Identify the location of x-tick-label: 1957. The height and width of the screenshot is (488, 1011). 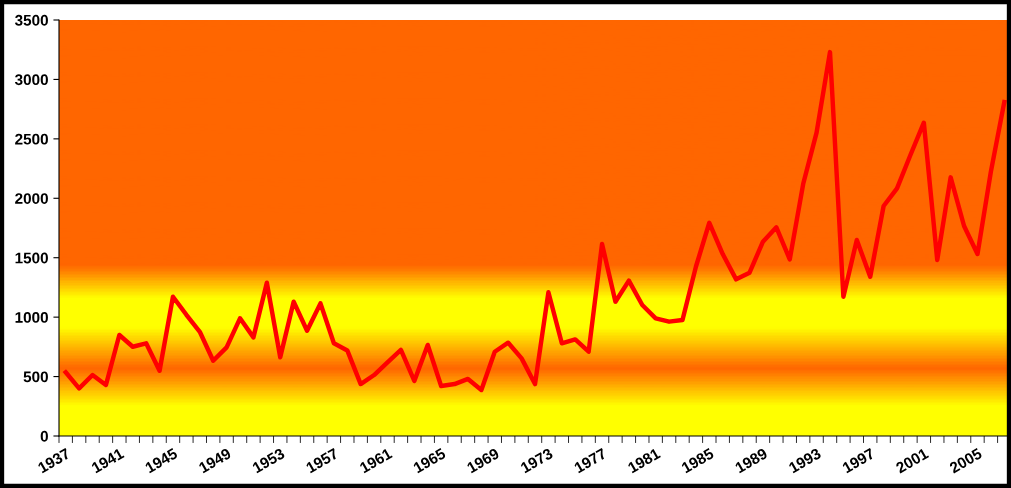
(322, 460).